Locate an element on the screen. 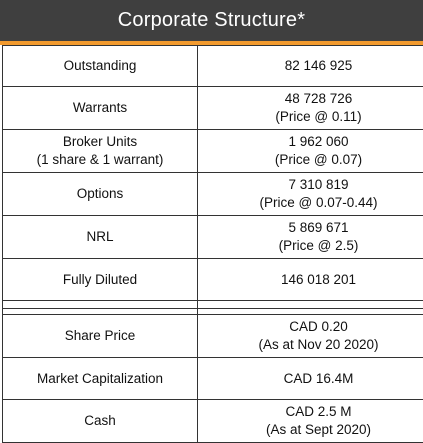 The height and width of the screenshot is (443, 423). row-value: CAD 0.20 (As at Nov 20 2020) is located at coordinates (310, 336).